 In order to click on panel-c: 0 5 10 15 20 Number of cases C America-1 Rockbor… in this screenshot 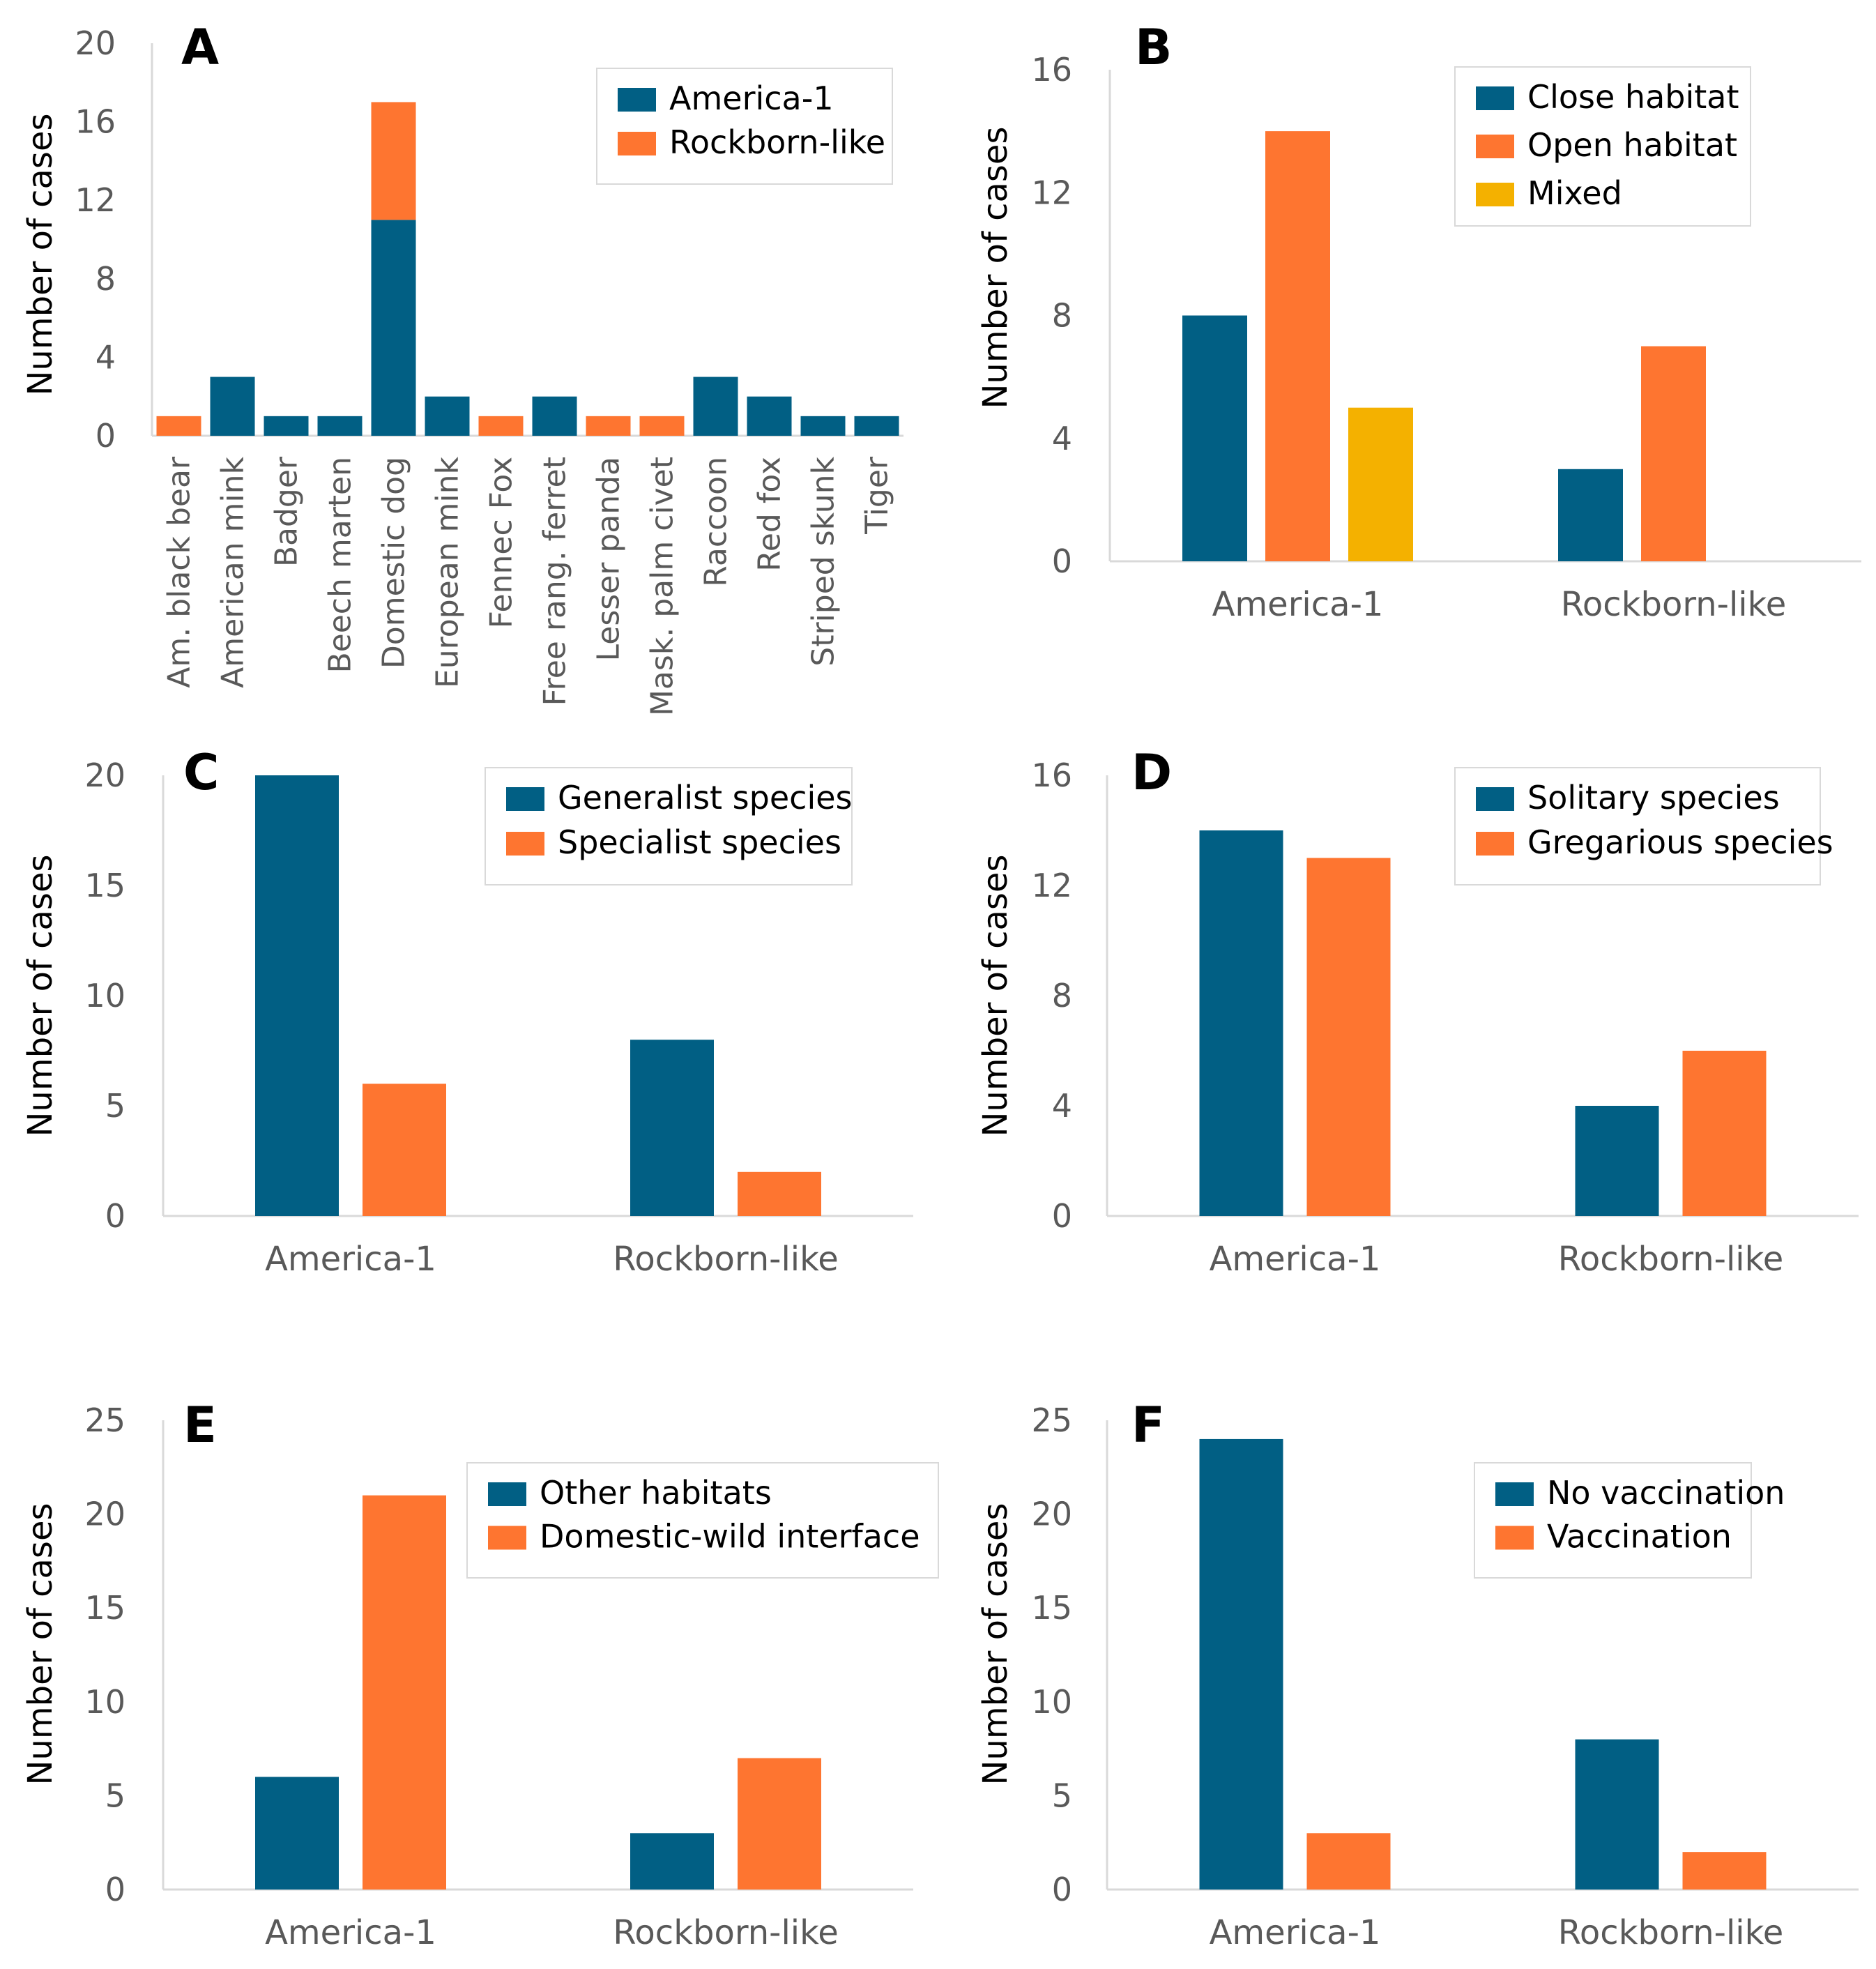, I will do `click(467, 1011)`.